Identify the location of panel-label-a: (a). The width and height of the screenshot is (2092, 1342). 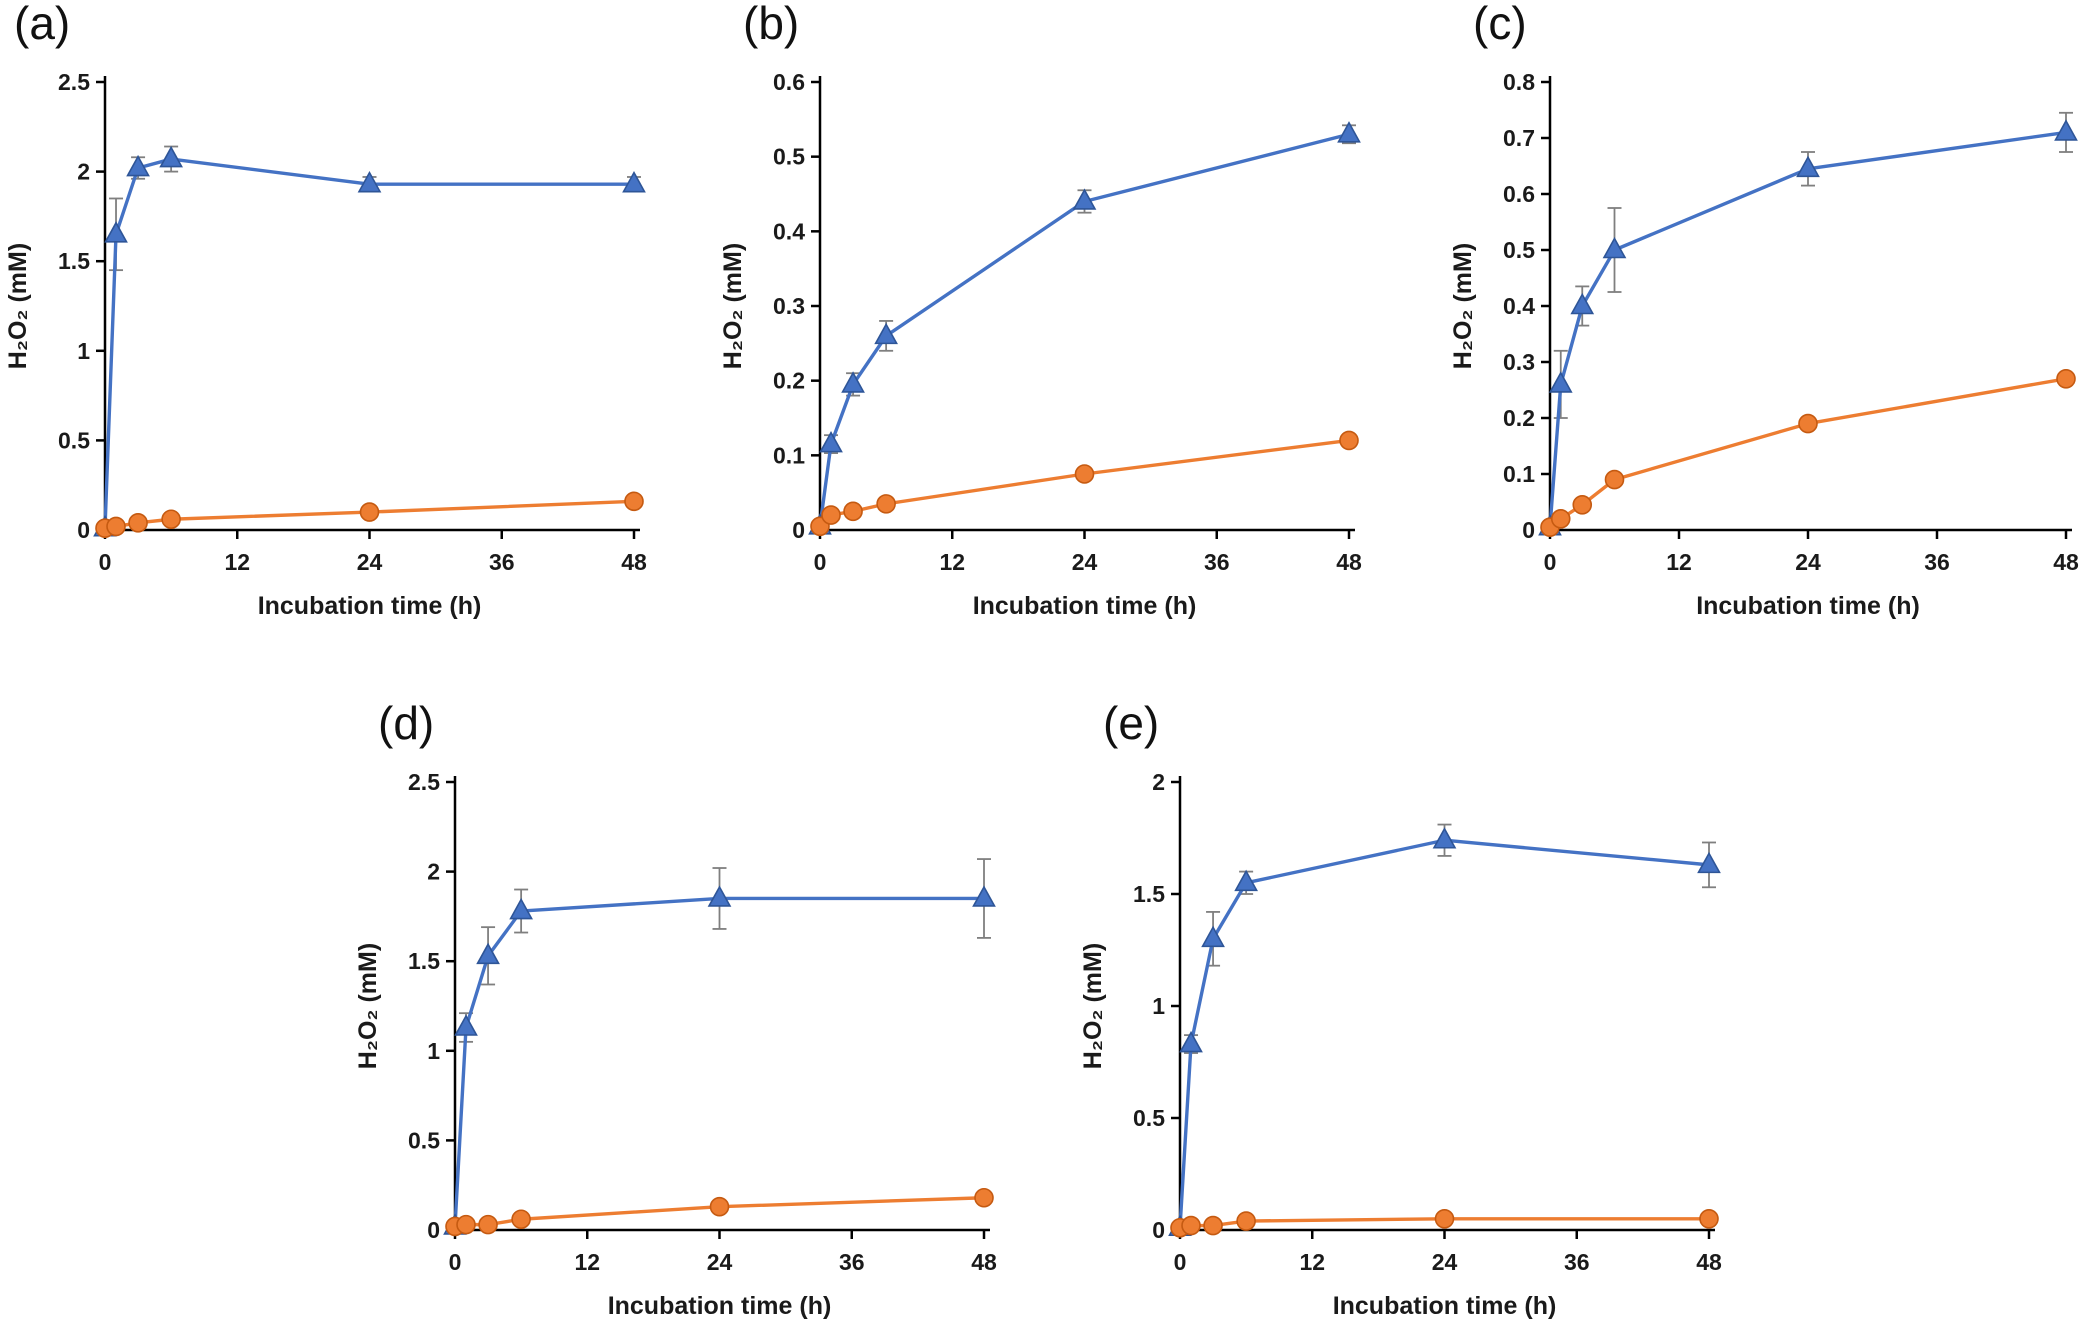
(42, 24).